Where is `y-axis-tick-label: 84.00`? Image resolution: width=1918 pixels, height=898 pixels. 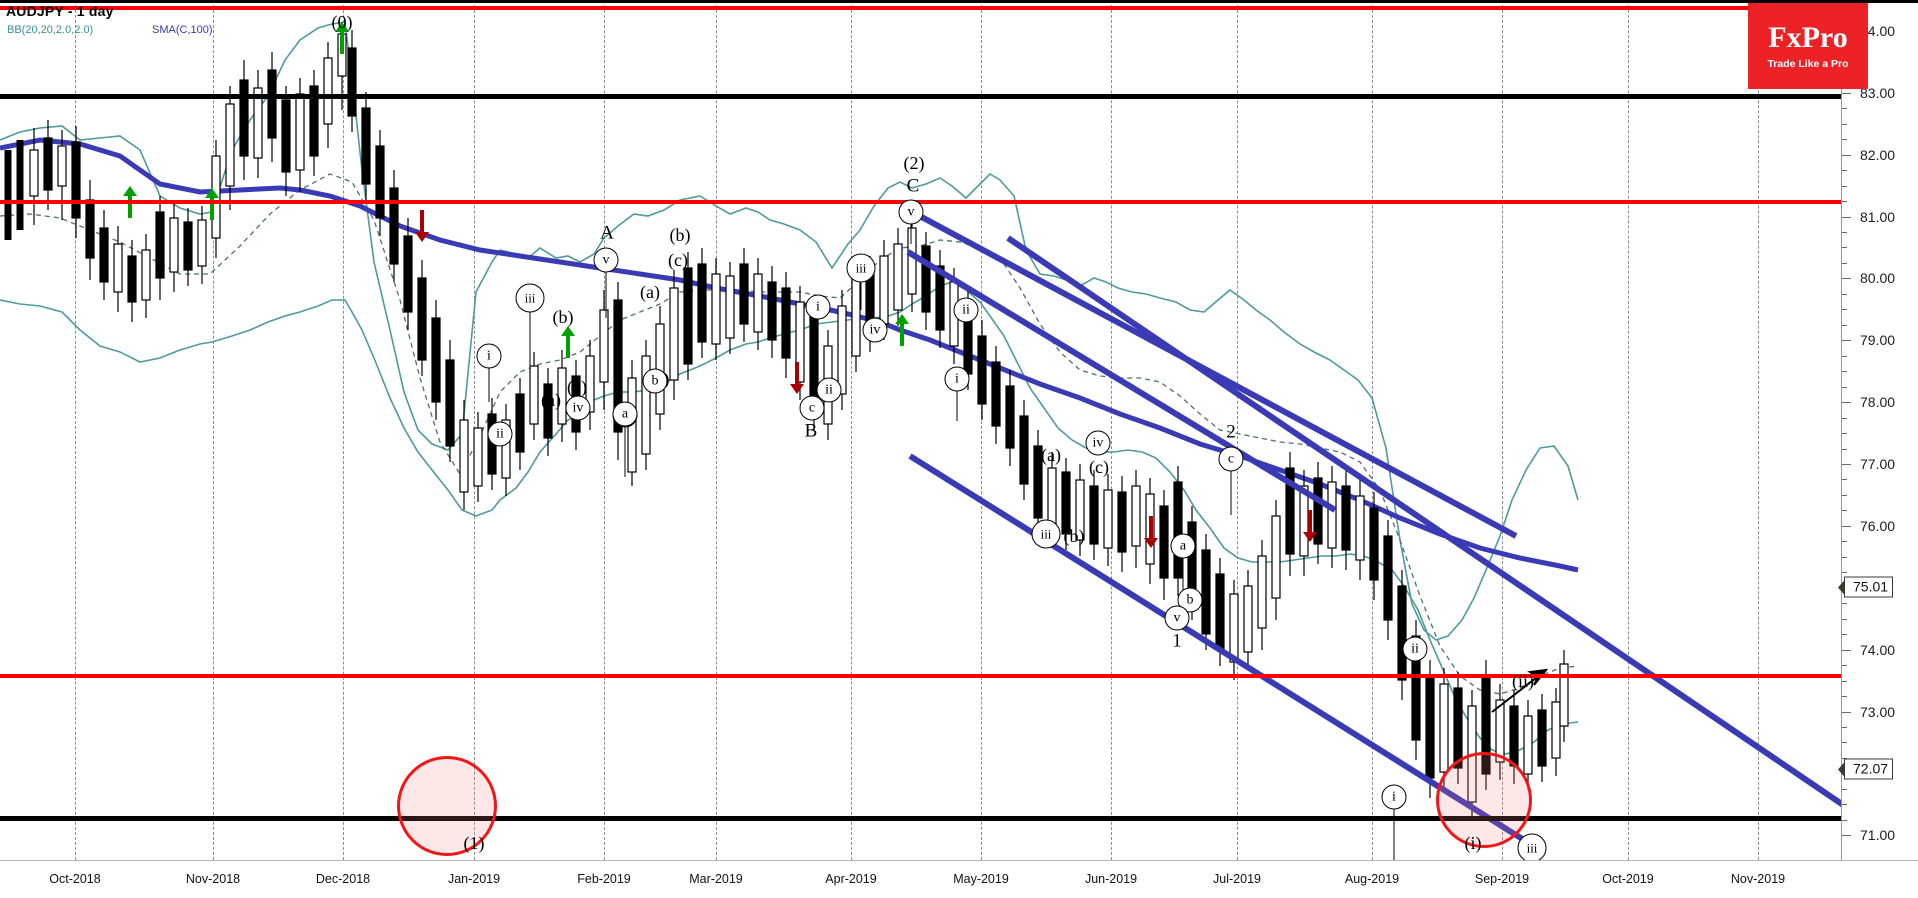
y-axis-tick-label: 84.00 is located at coordinates (1878, 30).